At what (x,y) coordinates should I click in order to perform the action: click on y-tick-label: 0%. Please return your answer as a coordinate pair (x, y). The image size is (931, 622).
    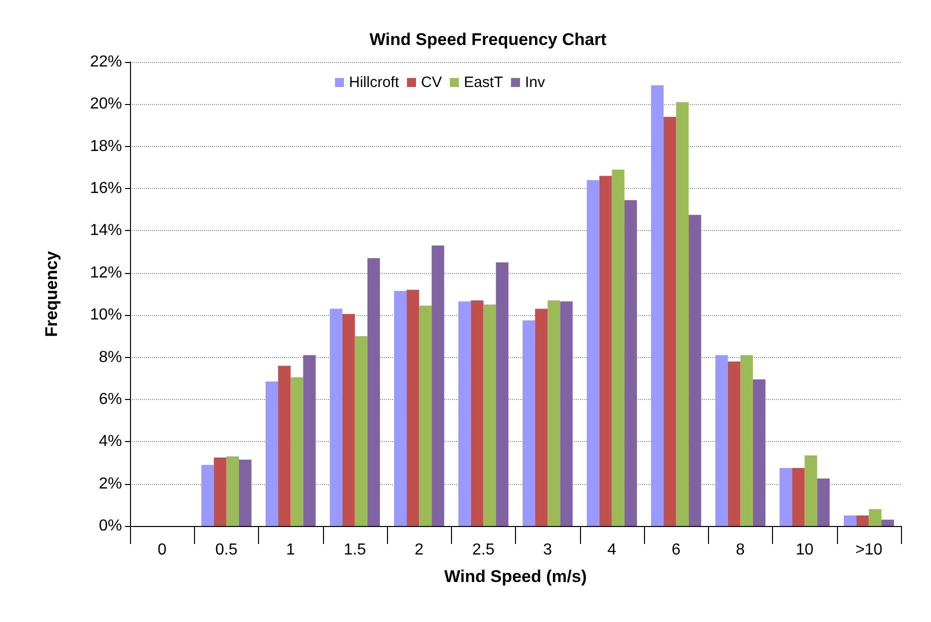
    Looking at the image, I should click on (110, 526).